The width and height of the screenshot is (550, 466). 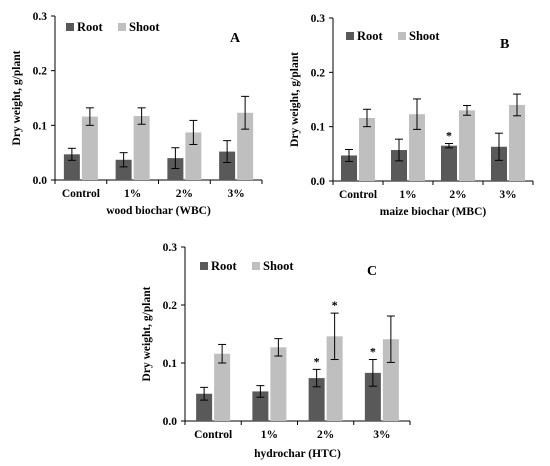 I want to click on x-axis-title: maize biochar (MBC), so click(x=433, y=212).